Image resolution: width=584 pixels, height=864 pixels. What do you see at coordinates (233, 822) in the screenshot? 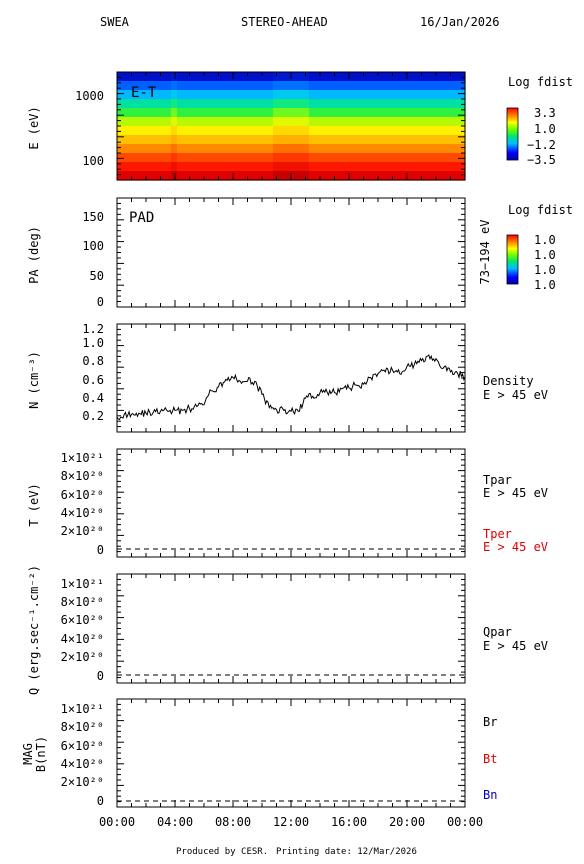
I see `xtick-label: 08:00` at bounding box center [233, 822].